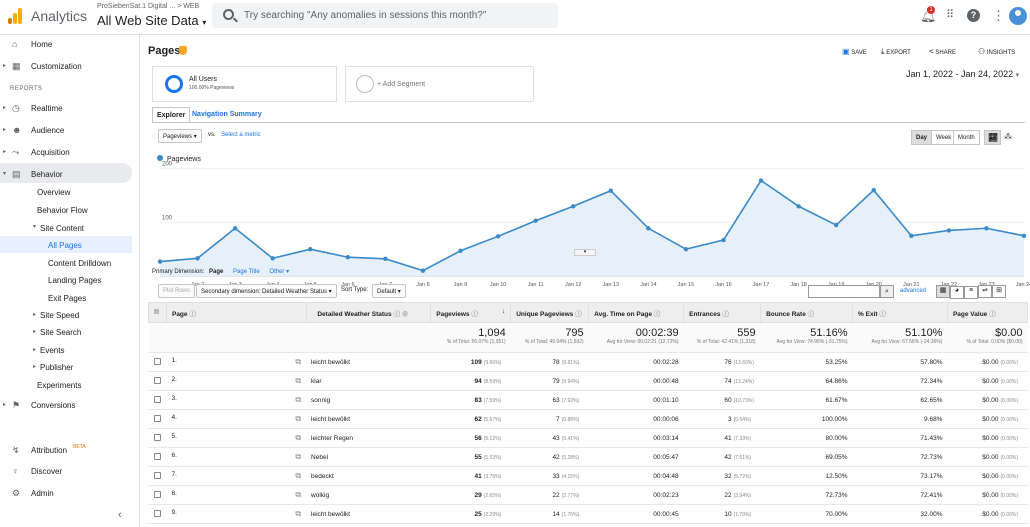 This screenshot has height=527, width=1030. I want to click on select-metric-link: Select a metric, so click(241, 135).